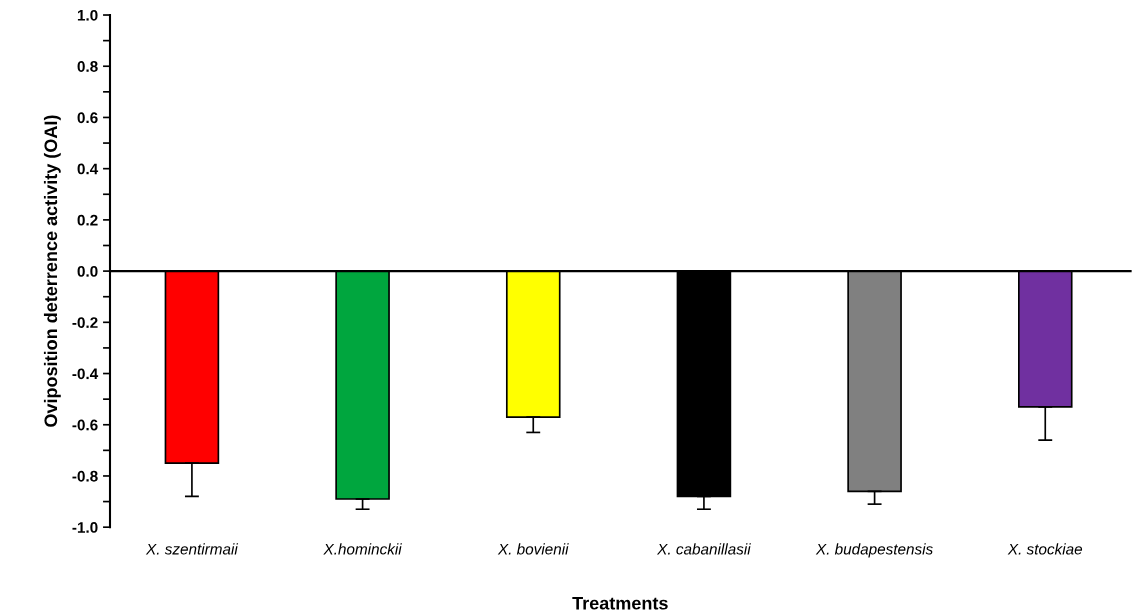  Describe the element at coordinates (874, 550) in the screenshot. I see `x-tick-label: X. budapestensis` at that location.